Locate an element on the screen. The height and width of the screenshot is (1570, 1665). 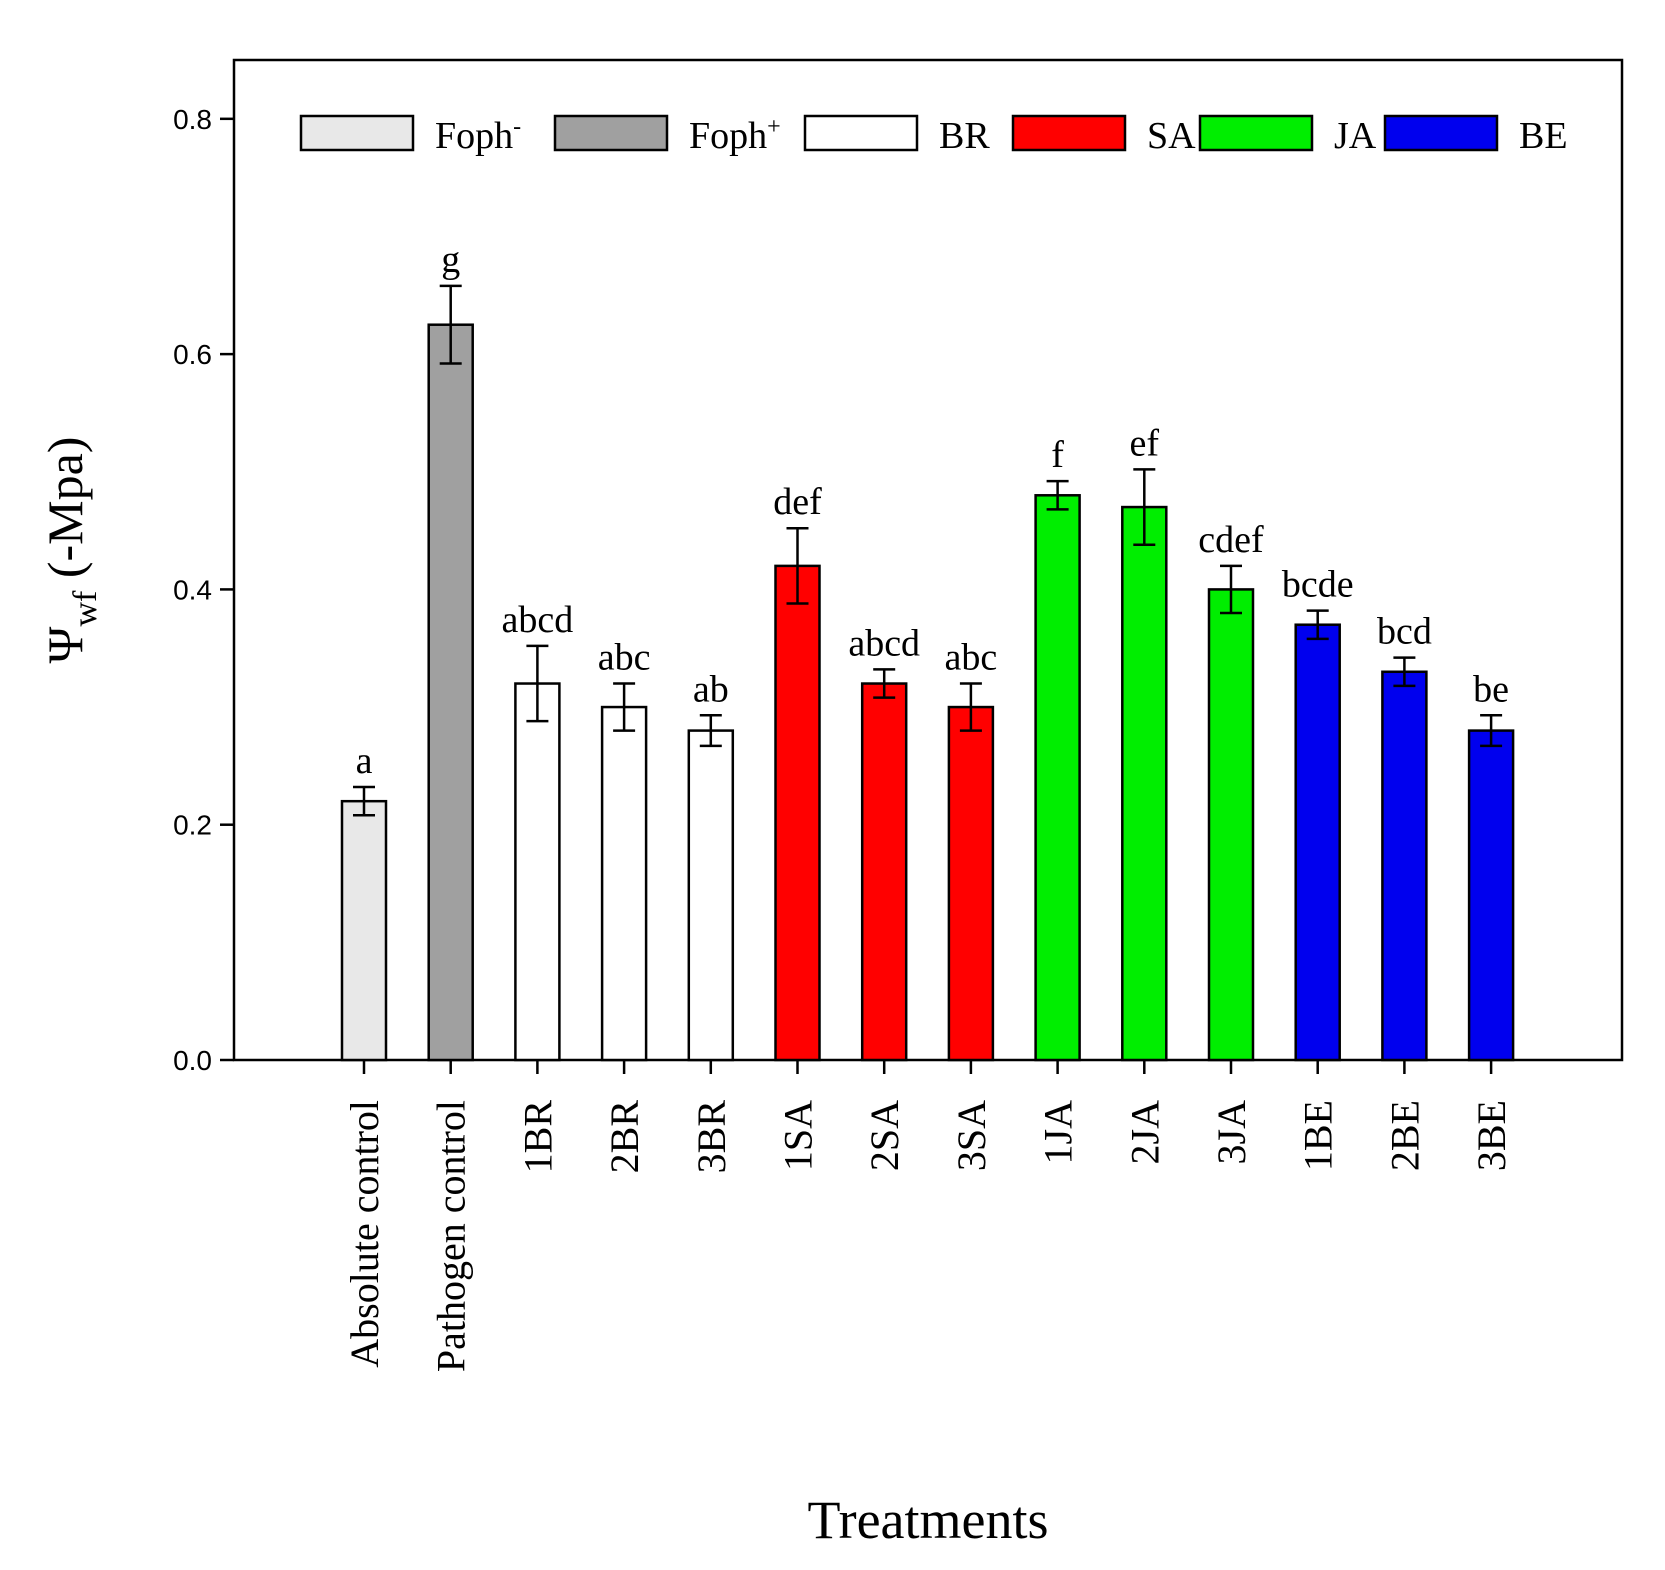
x-tick-label: 2BE is located at coordinates (1404, 1135).